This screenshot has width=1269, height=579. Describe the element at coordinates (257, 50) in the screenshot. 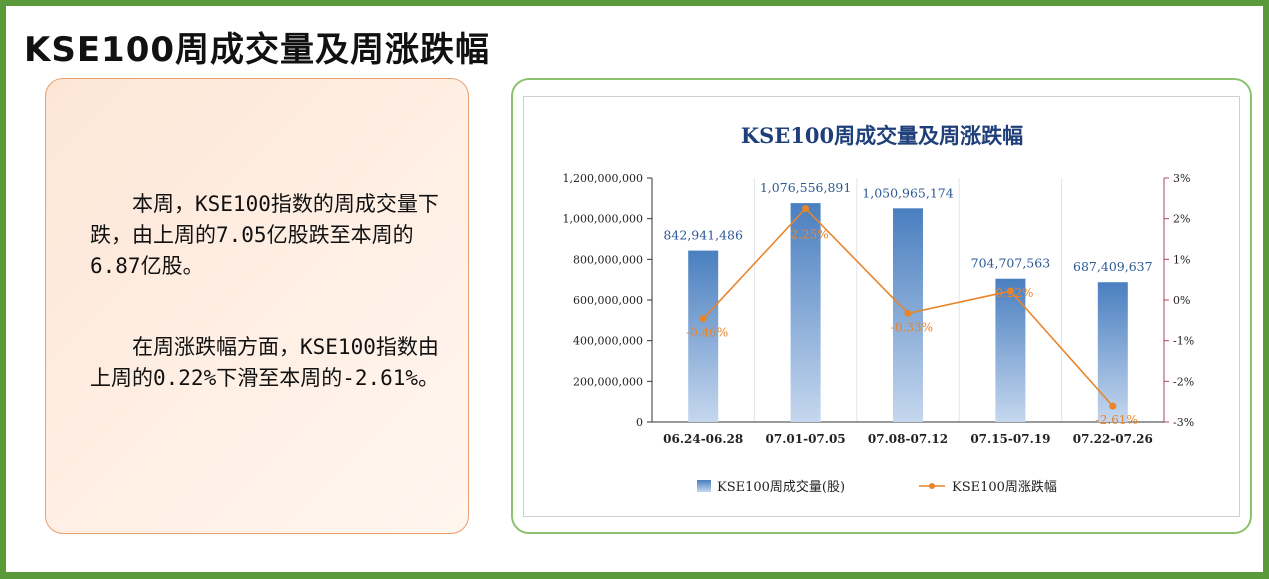

I see `page-title: KSE100周成交量及周涨跌幅` at that location.